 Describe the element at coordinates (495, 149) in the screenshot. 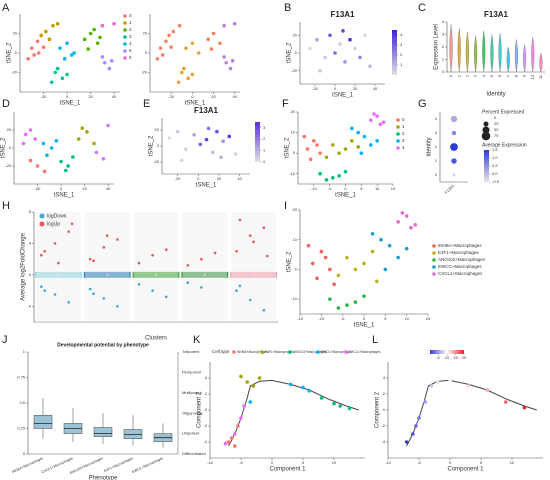

I see `colorbar-label: 1.5` at that location.